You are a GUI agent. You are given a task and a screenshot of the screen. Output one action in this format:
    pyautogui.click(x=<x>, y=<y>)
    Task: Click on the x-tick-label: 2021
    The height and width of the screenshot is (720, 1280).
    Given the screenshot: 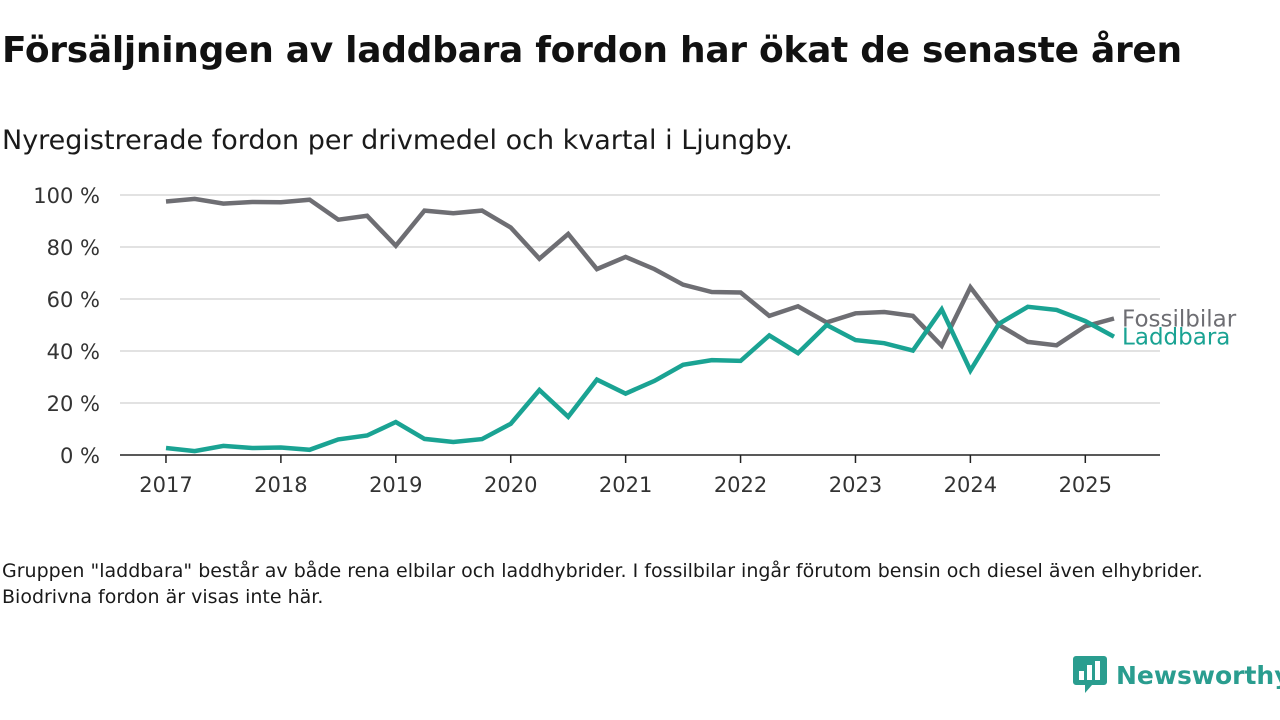 What is the action you would take?
    pyautogui.click(x=625, y=485)
    